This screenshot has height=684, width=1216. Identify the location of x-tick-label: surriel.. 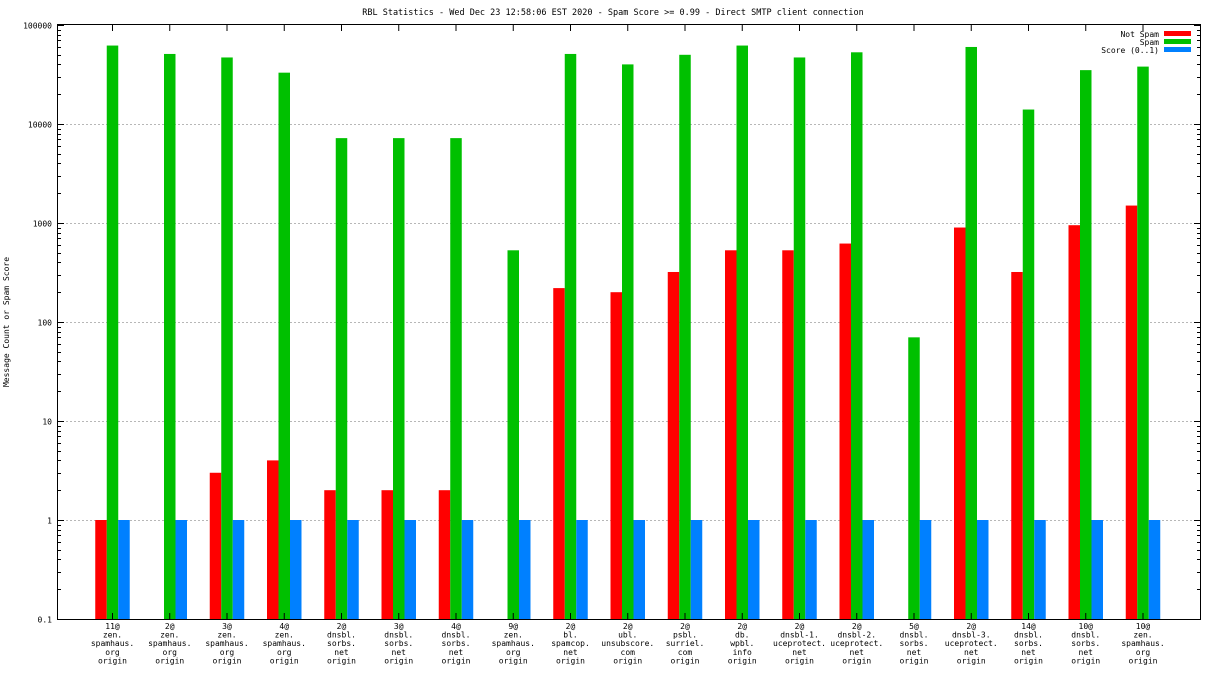
(685, 643).